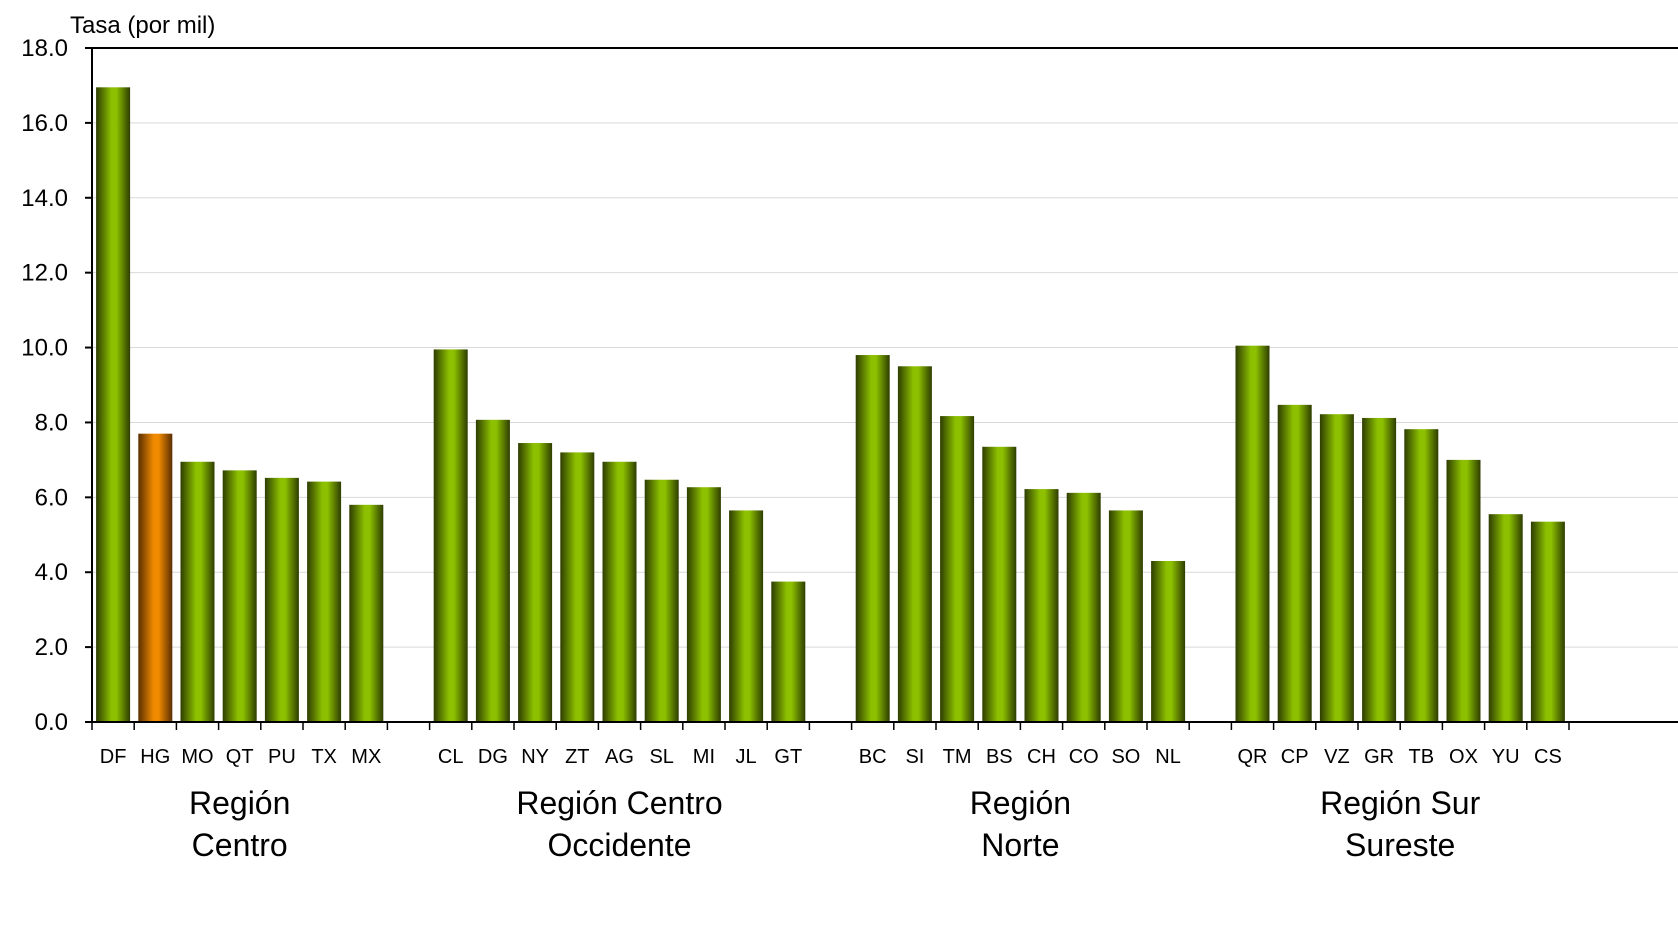 The height and width of the screenshot is (926, 1678). I want to click on bar-co, so click(1083, 607).